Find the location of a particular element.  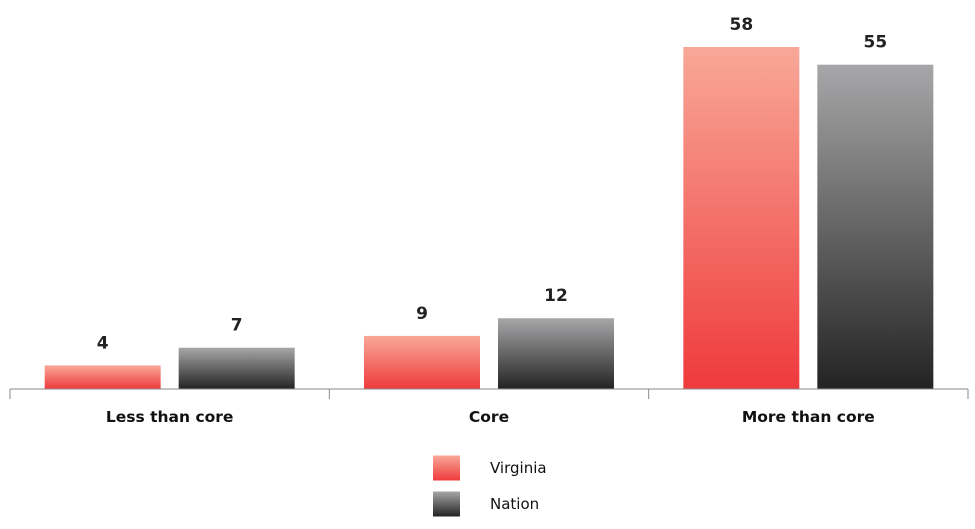

value-label-nation-1: 12 is located at coordinates (556, 296).